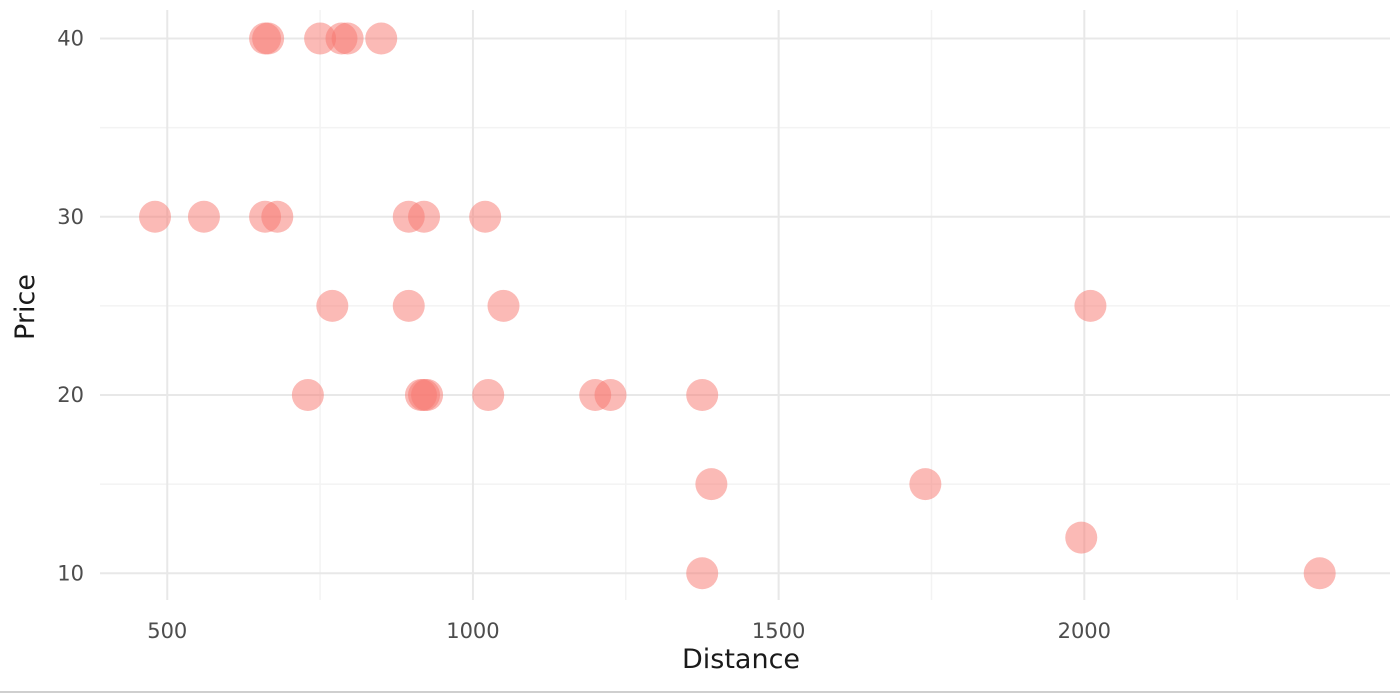  I want to click on y-tick-label: 40, so click(70, 39).